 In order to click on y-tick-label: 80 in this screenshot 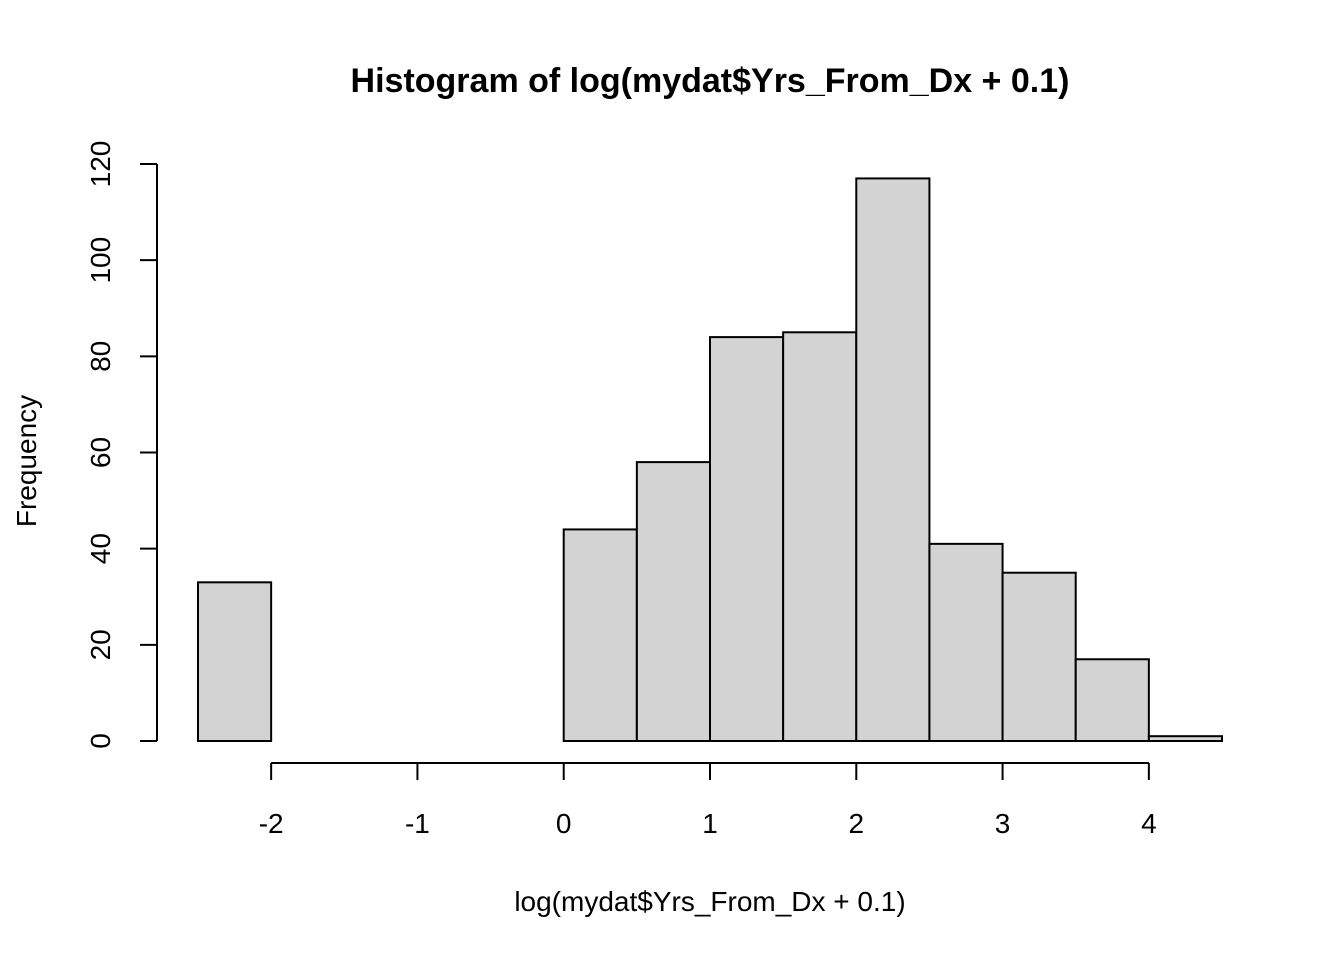, I will do `click(100, 356)`.